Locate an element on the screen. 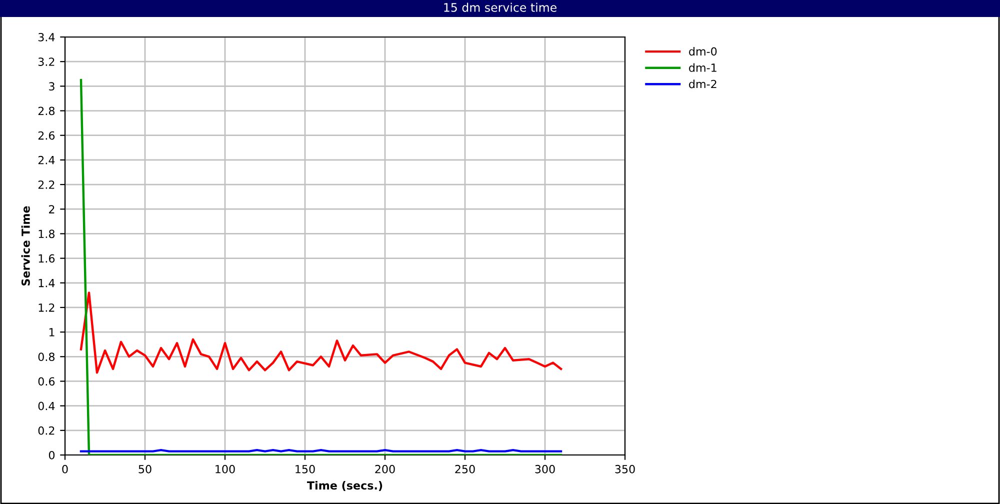  y-tick-label: 2.2 is located at coordinates (46, 184).